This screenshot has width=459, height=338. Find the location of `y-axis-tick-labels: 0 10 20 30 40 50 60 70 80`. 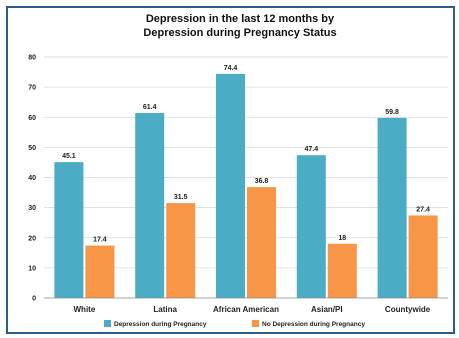

y-axis-tick-labels: 0 10 20 30 40 50 60 70 80 is located at coordinates (32, 179).